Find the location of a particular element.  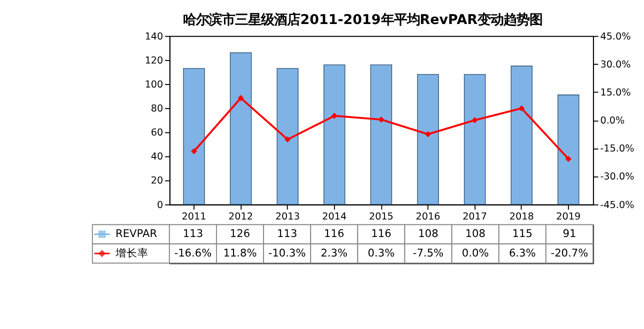

y-tick-label: 140 is located at coordinates (154, 36).